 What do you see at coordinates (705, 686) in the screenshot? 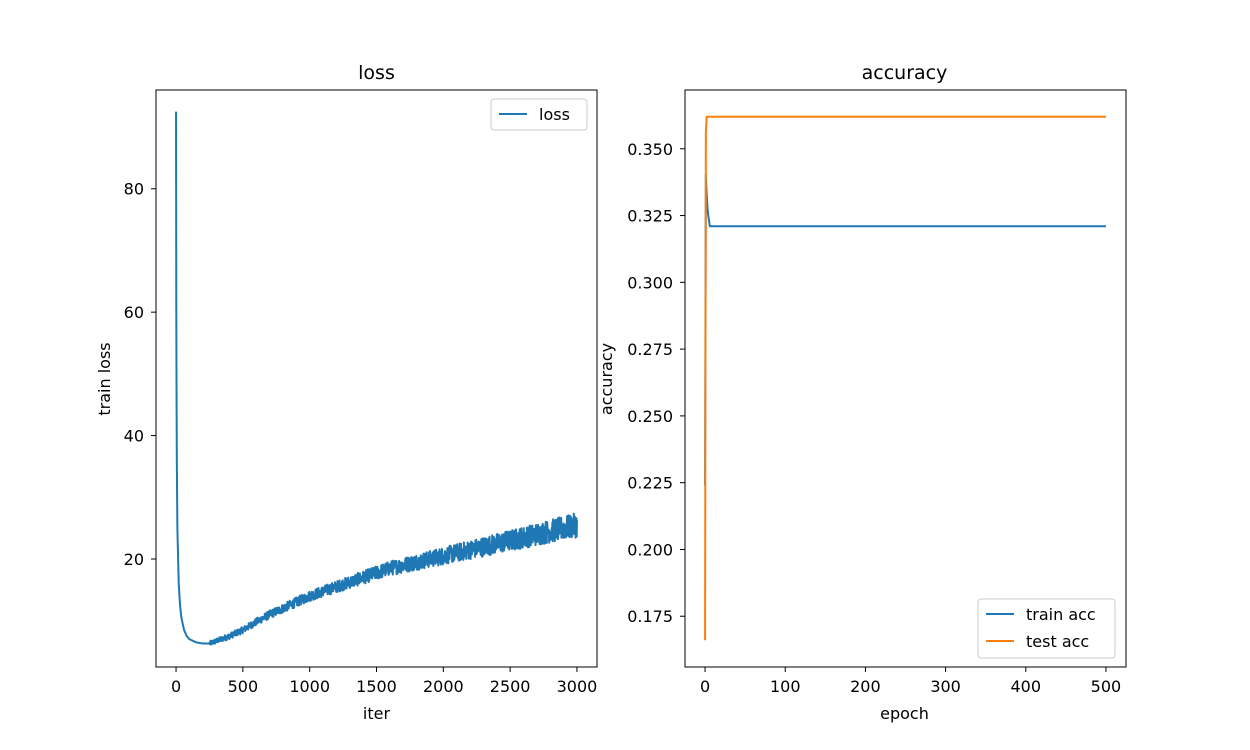
I see `accuracy-x-tick-label: 0` at bounding box center [705, 686].